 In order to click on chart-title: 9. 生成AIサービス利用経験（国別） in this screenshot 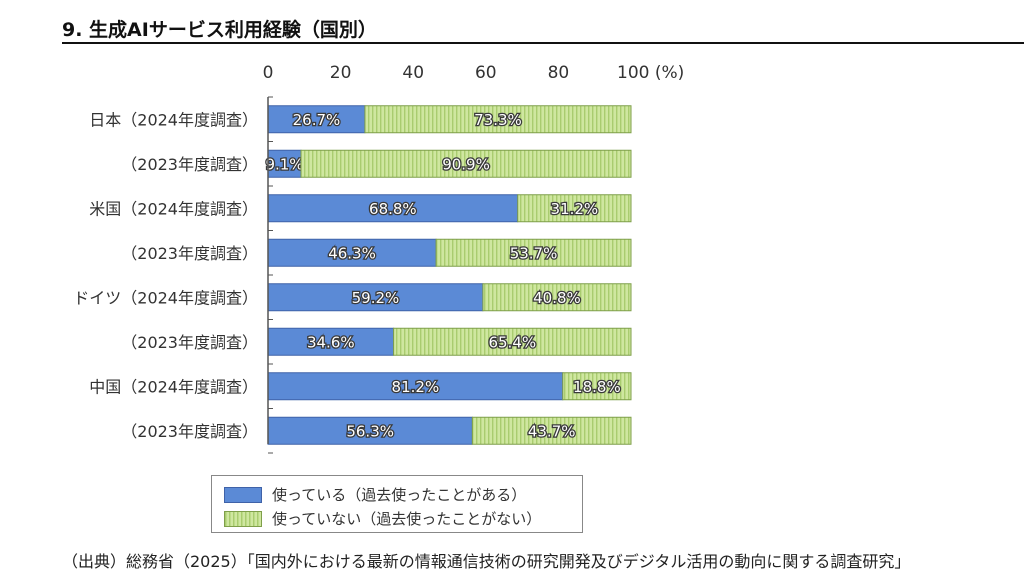, I will do `click(219, 30)`.